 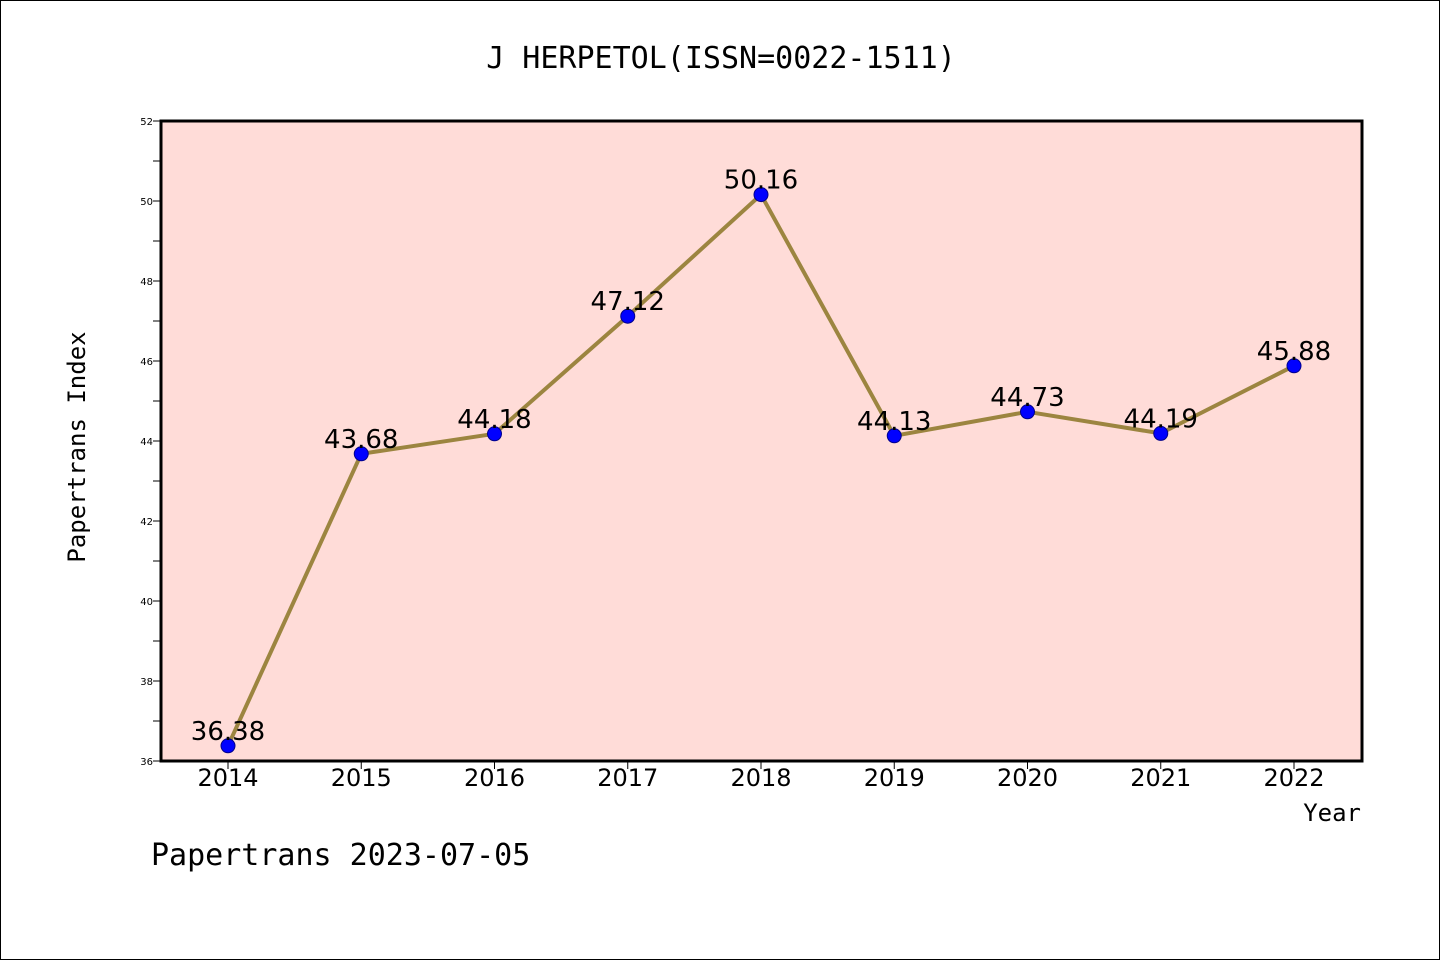 I want to click on data-label: 50.16, so click(x=761, y=181).